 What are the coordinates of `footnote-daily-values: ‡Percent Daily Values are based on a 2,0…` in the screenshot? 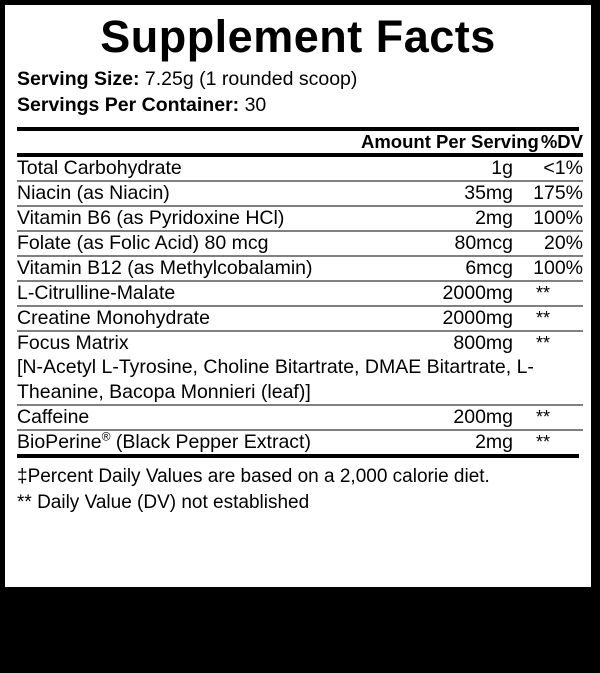 It's located at (253, 477).